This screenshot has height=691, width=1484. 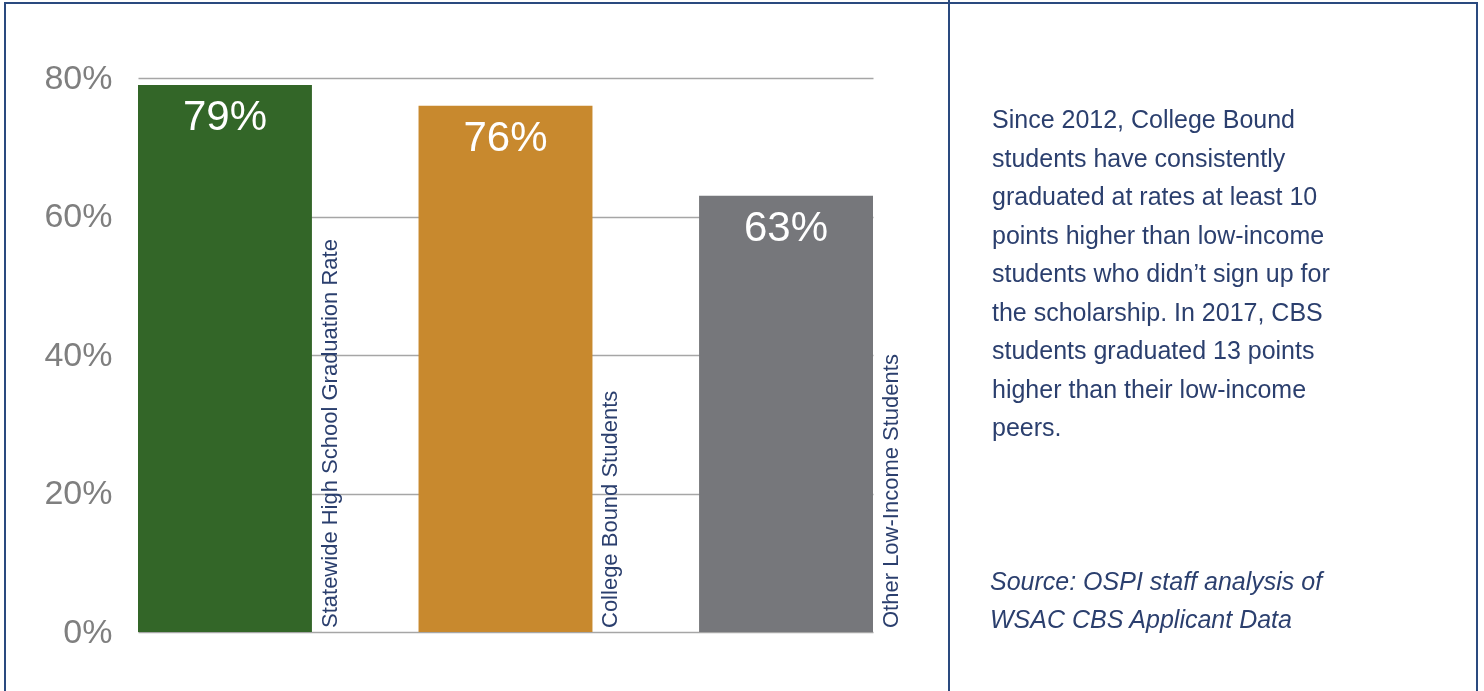 I want to click on x-tick-label: Statewide High School Graduation Rate, so click(x=329, y=433).